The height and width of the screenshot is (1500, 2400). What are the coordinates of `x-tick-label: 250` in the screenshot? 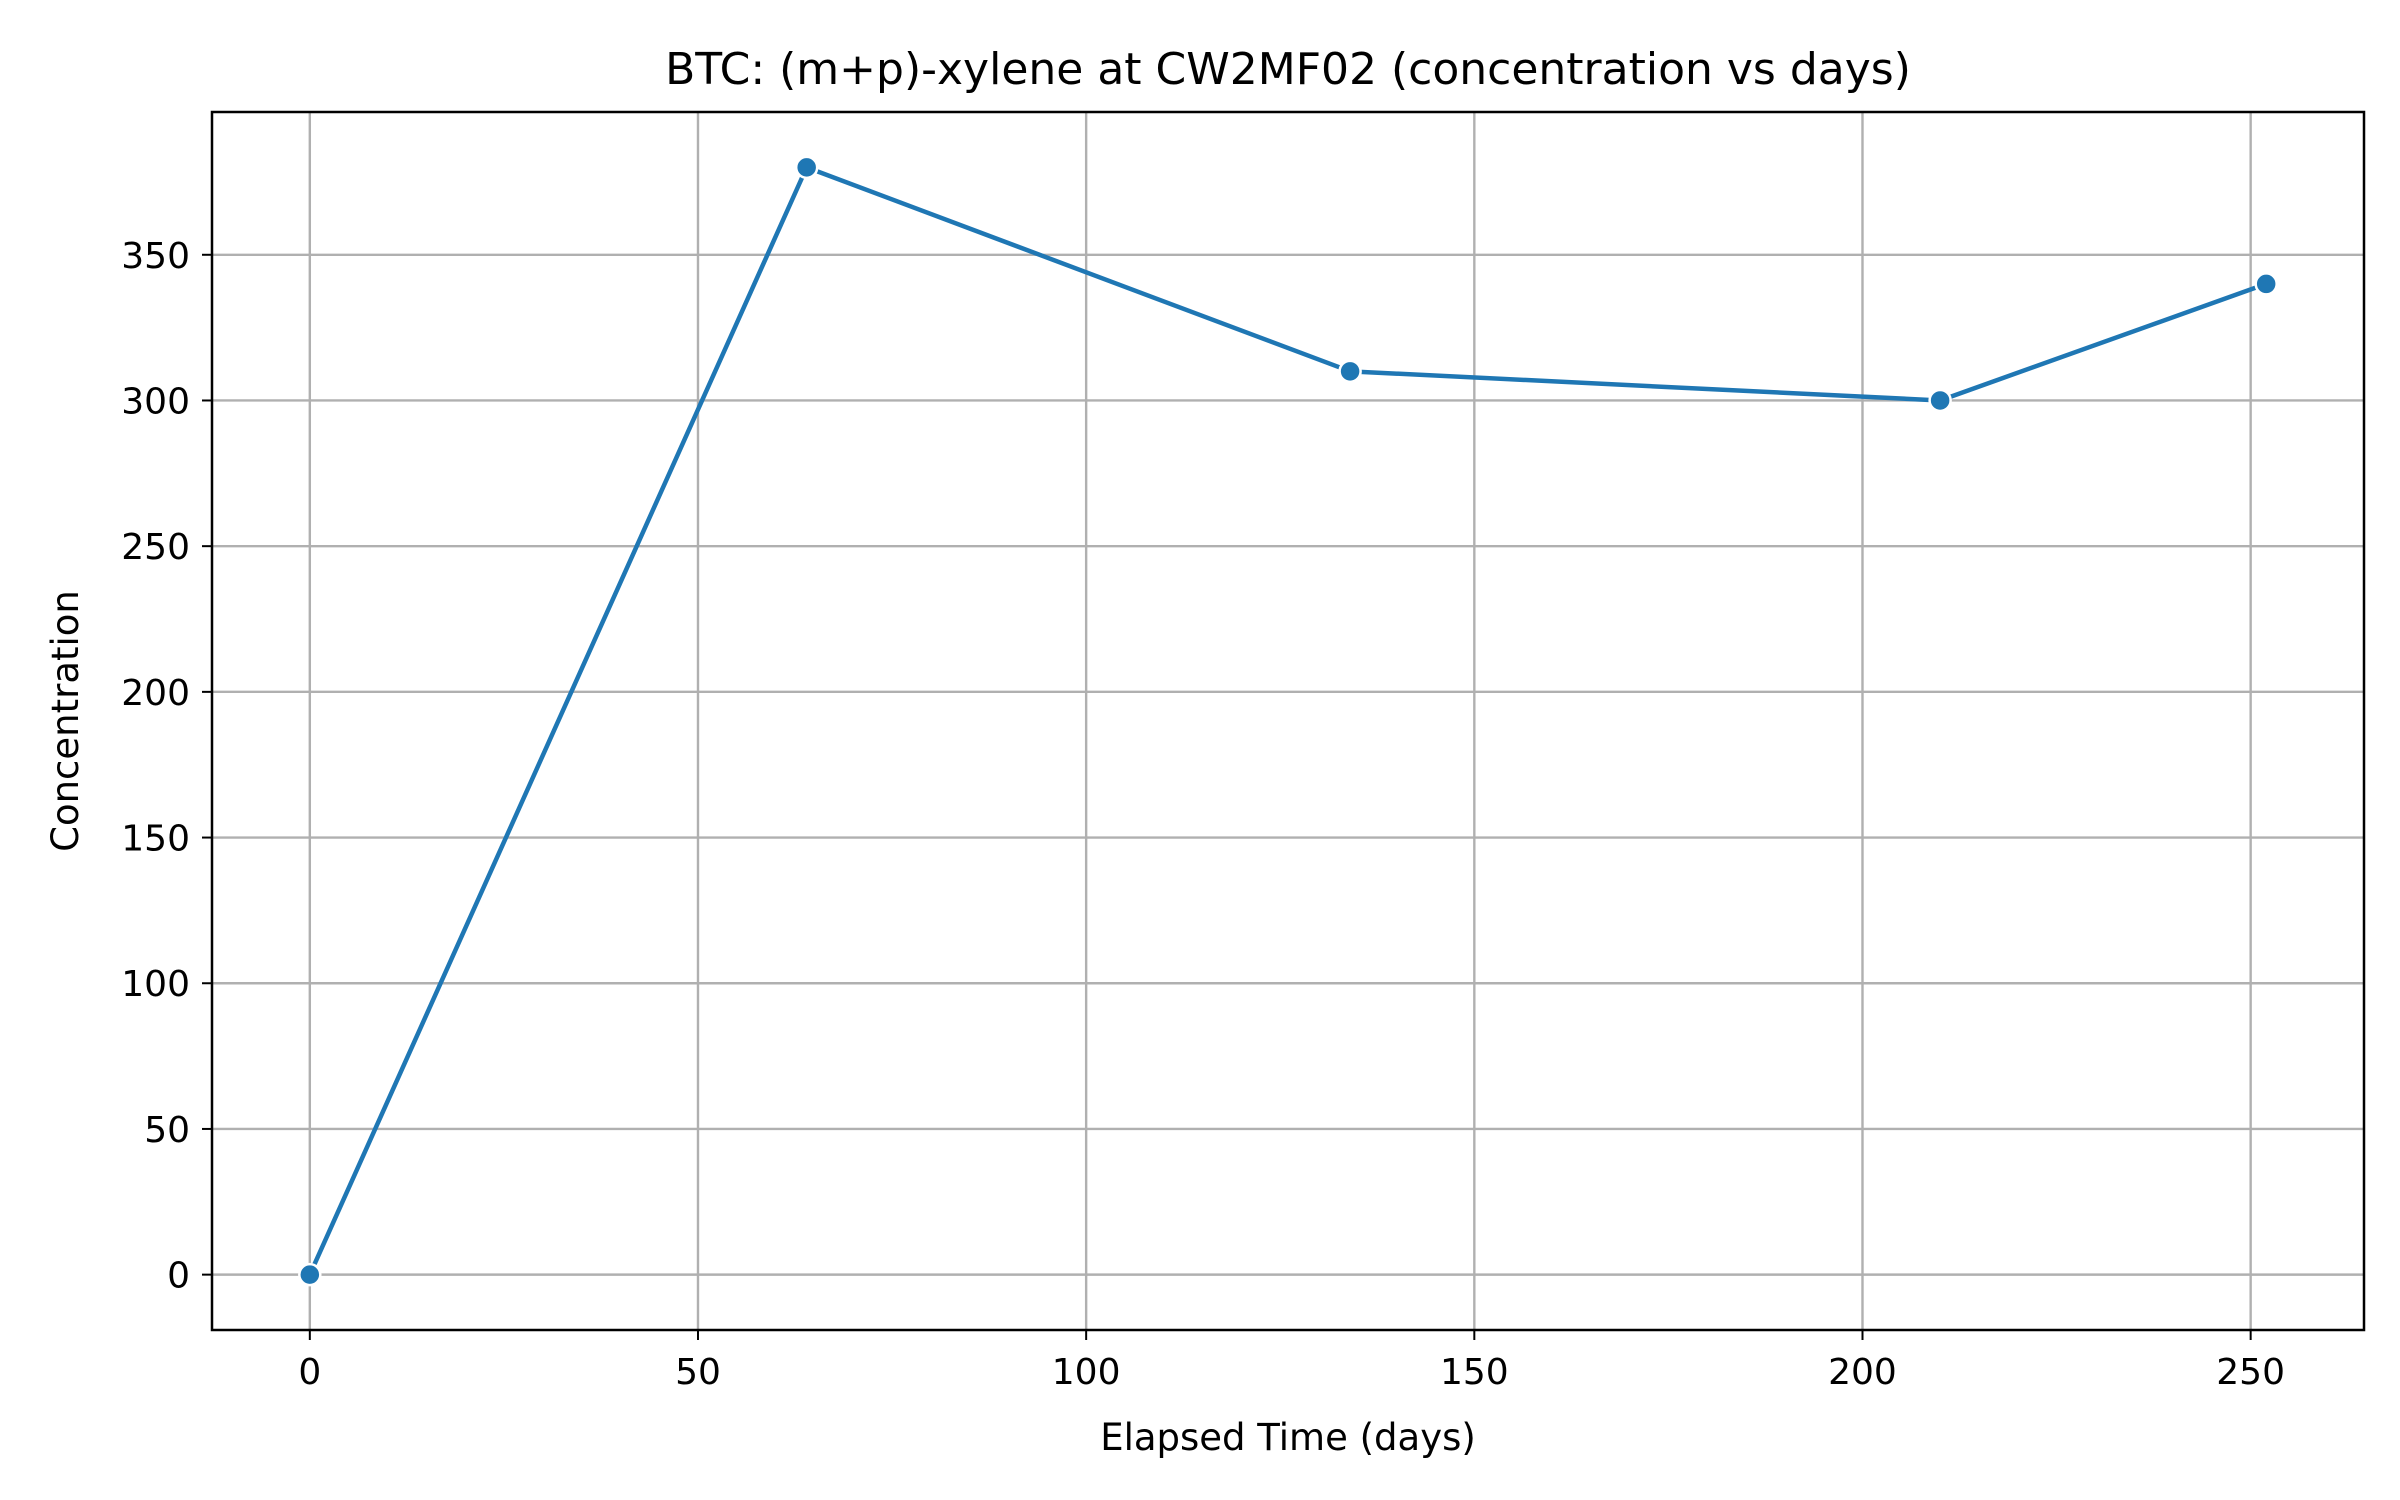 It's located at (2250, 1372).